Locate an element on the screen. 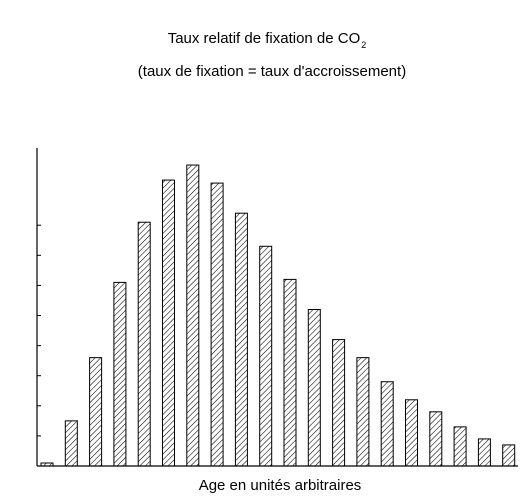 The width and height of the screenshot is (530, 500). x-axis-label: Age en unités arbitraires is located at coordinates (280, 485).